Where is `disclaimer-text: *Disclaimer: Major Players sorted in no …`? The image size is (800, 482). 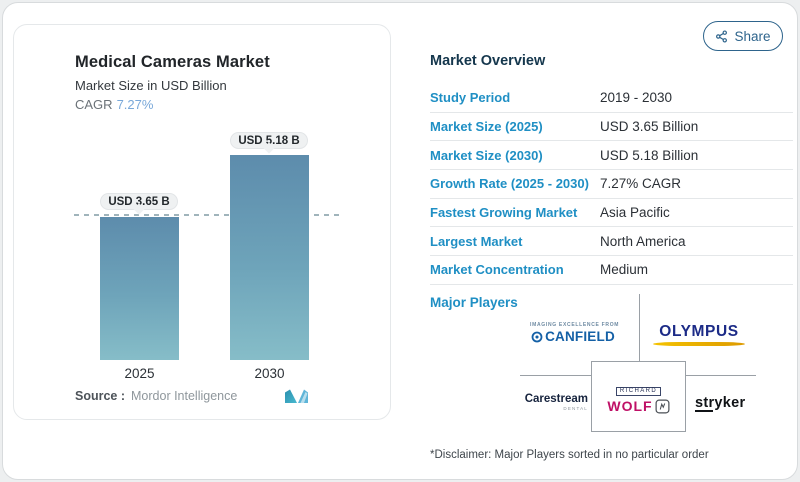 disclaimer-text: *Disclaimer: Major Players sorted in no … is located at coordinates (569, 455).